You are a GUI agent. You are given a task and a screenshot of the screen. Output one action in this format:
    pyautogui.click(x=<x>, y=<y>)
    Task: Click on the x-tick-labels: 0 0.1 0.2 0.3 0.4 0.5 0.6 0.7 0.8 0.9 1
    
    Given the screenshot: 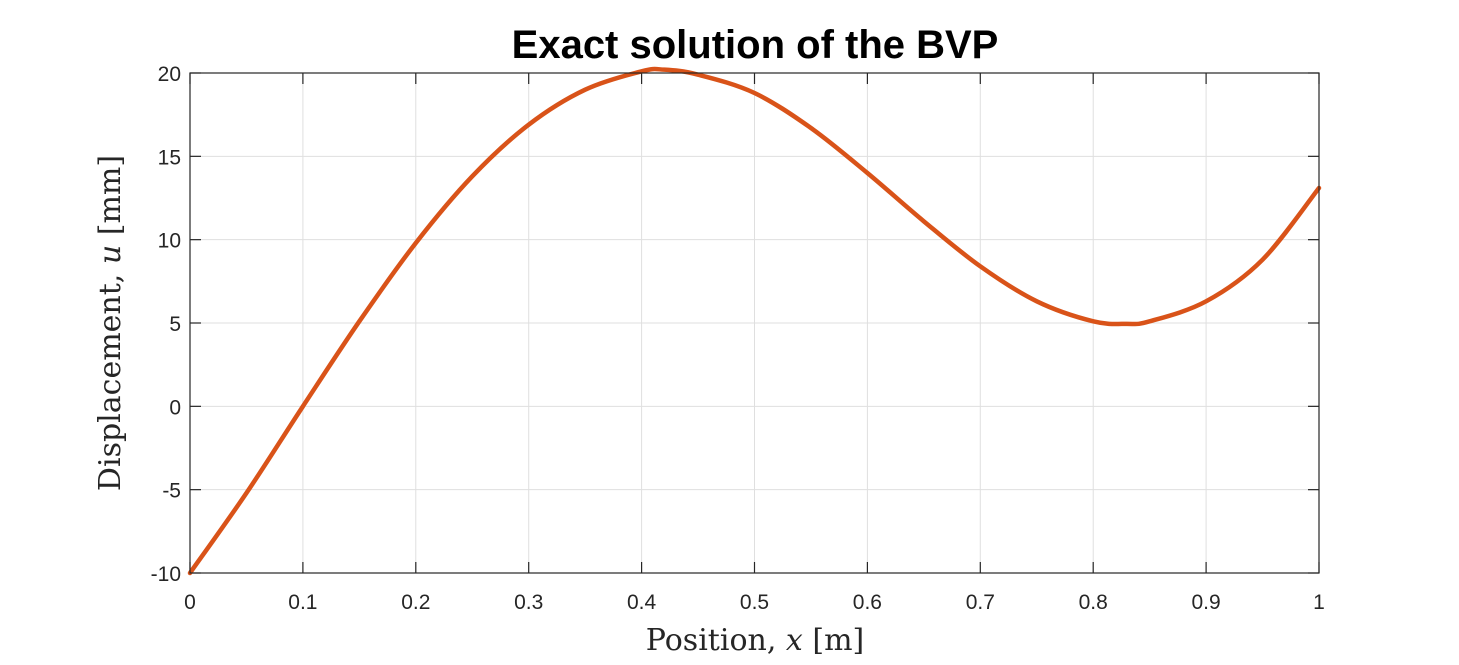 What is the action you would take?
    pyautogui.click(x=754, y=602)
    